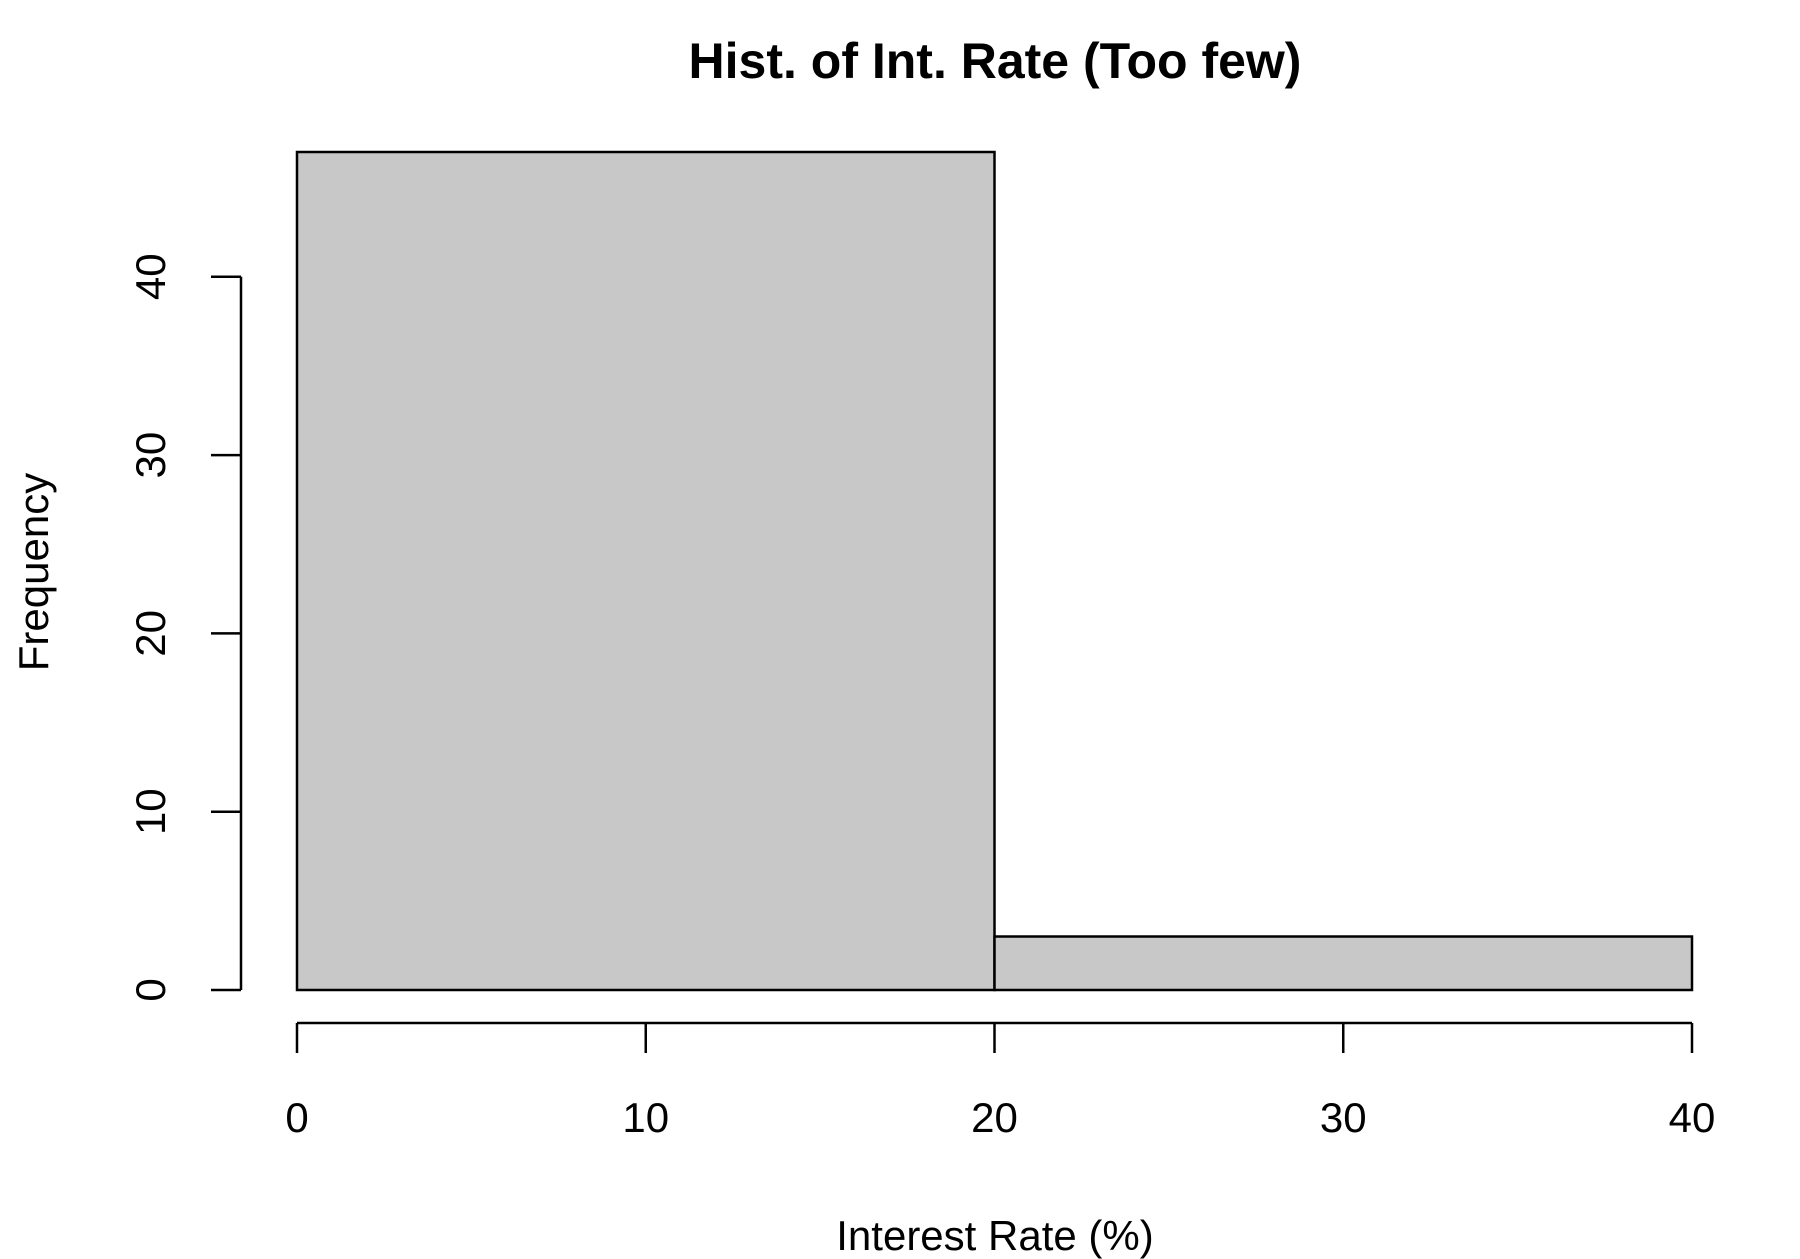 This screenshot has width=1800, height=1259. What do you see at coordinates (150, 811) in the screenshot?
I see `y-tick-label-1: 10` at bounding box center [150, 811].